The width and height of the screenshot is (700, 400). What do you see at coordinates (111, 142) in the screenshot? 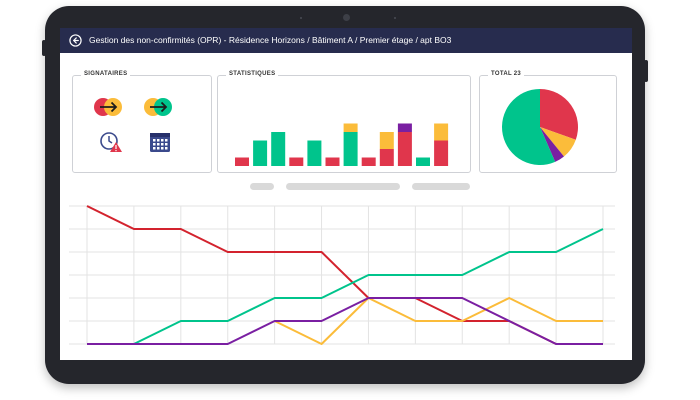
I see `clock-alert-icon` at bounding box center [111, 142].